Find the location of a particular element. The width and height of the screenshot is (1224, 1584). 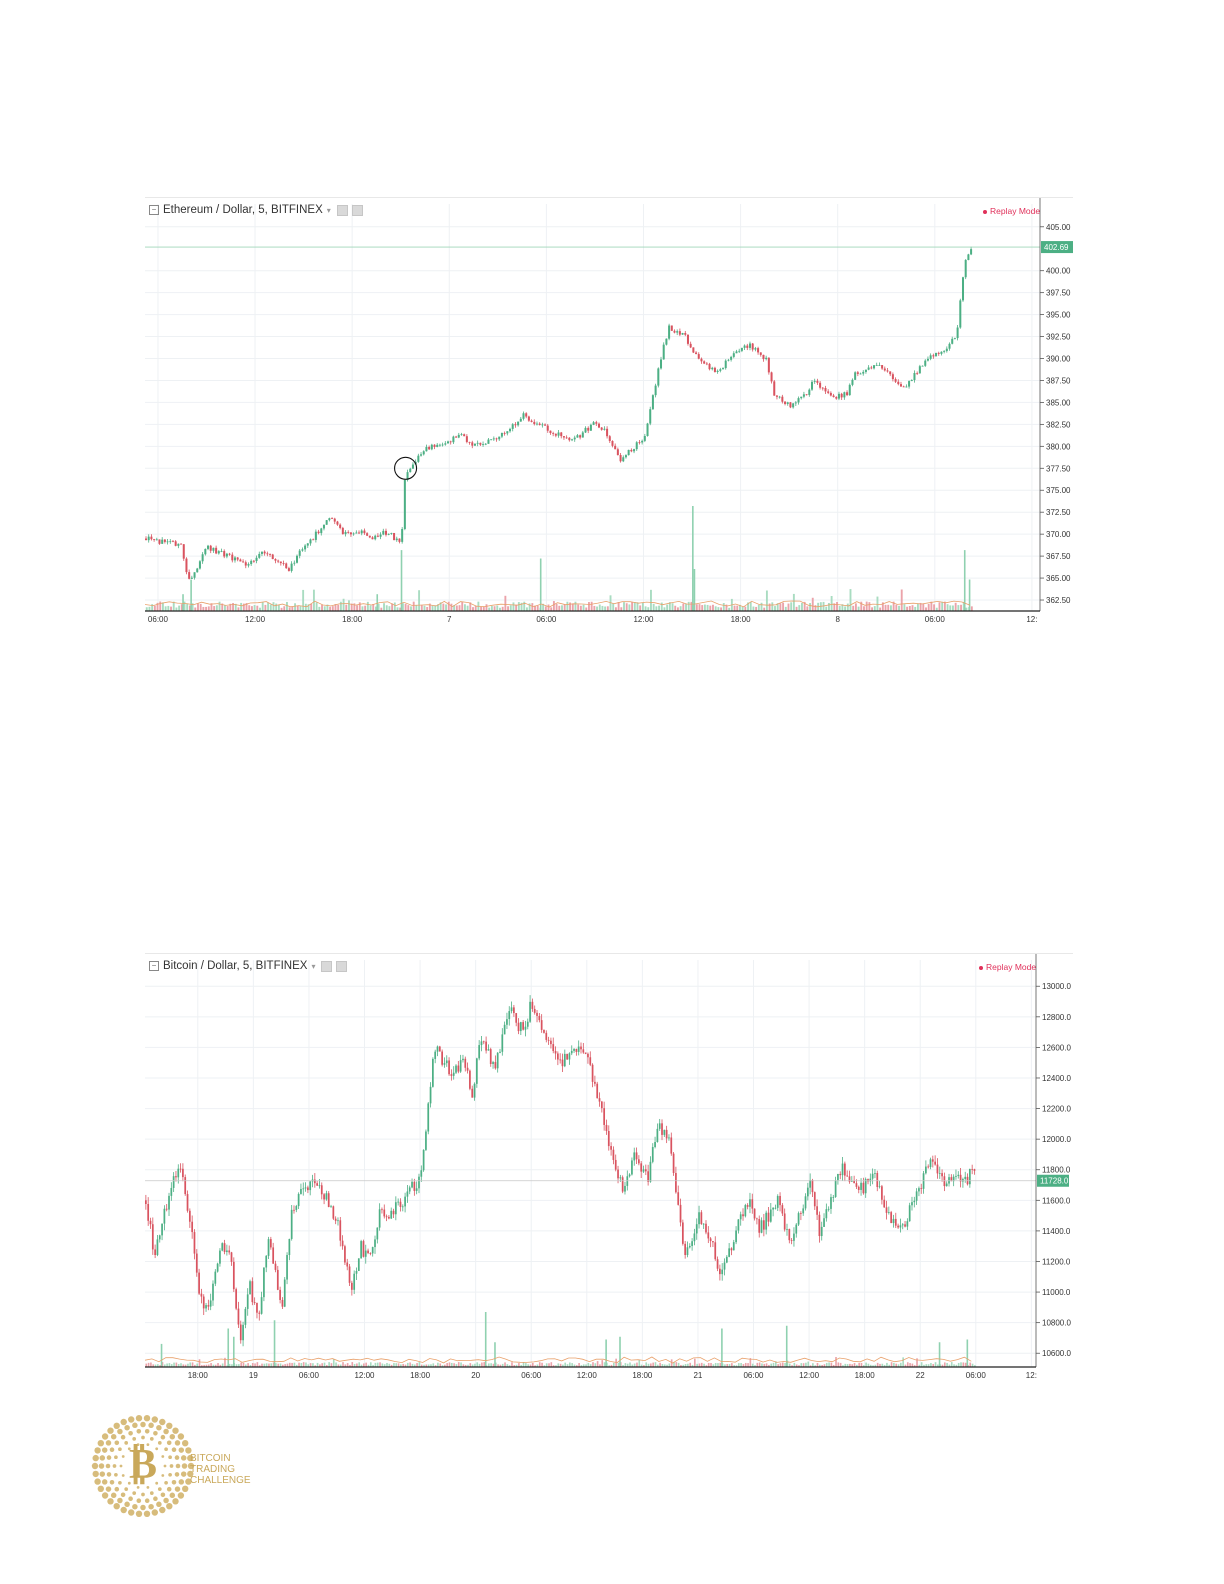

x-tick-label: 7 is located at coordinates (449, 619).